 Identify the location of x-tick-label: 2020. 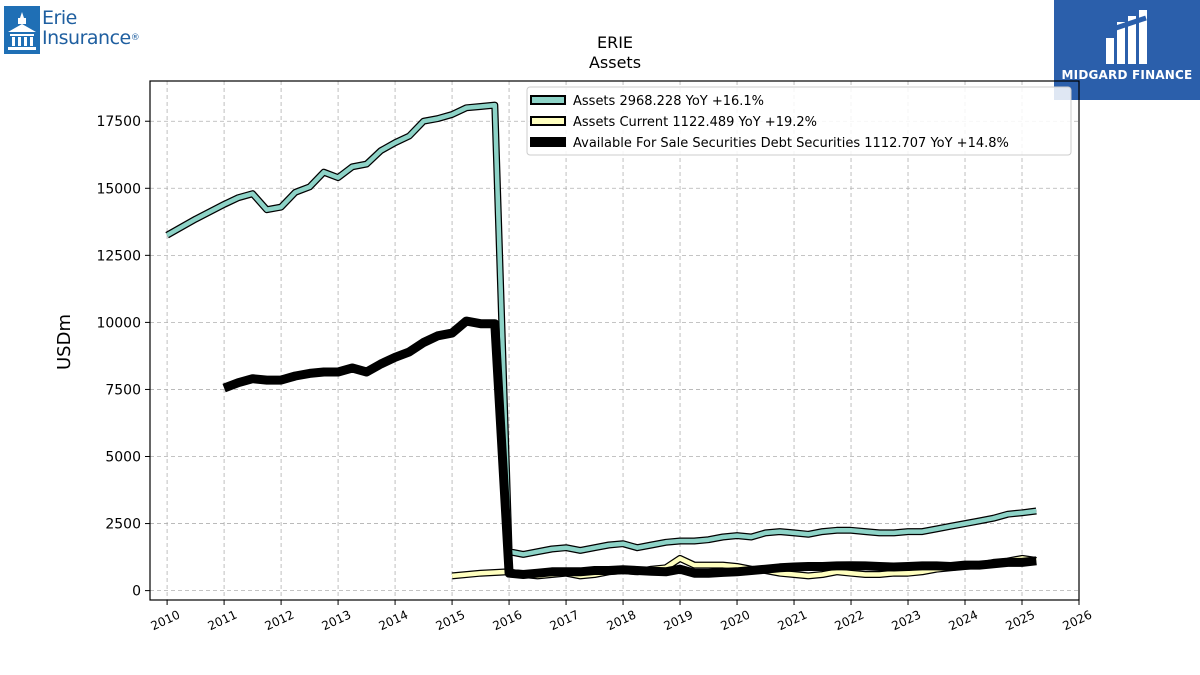
(736, 621).